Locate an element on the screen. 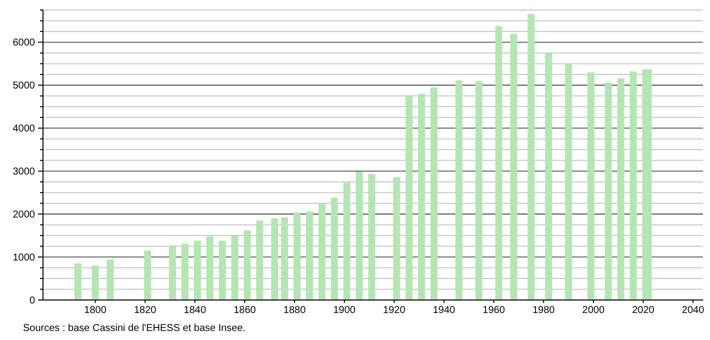 This screenshot has width=710, height=340. y-tick-label: 4000 is located at coordinates (24, 129).